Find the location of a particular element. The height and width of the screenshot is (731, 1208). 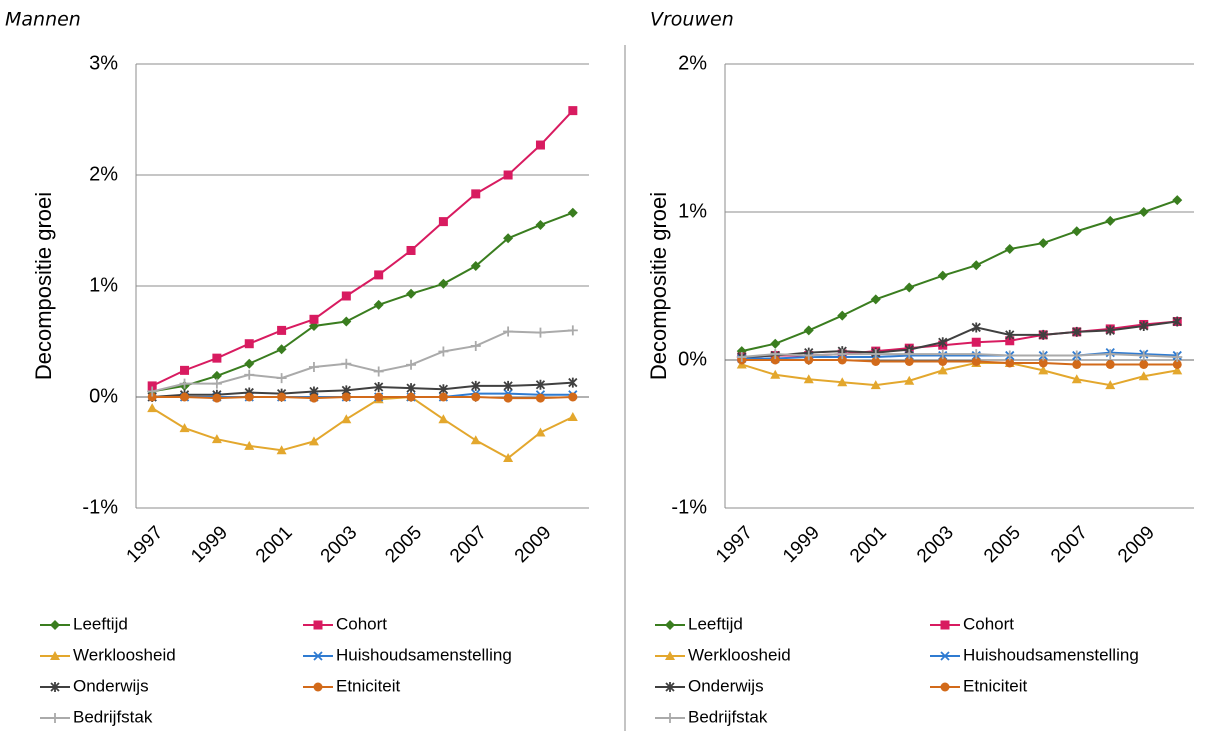

legend-label: Cohort is located at coordinates (361, 623).